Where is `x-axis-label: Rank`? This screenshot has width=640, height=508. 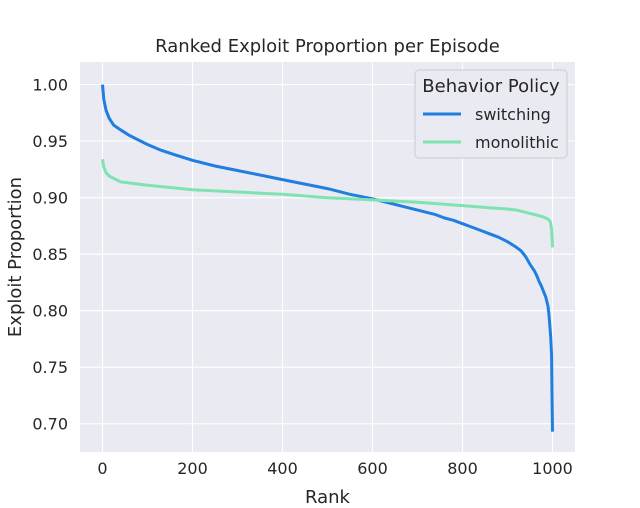
x-axis-label: Rank is located at coordinates (328, 497).